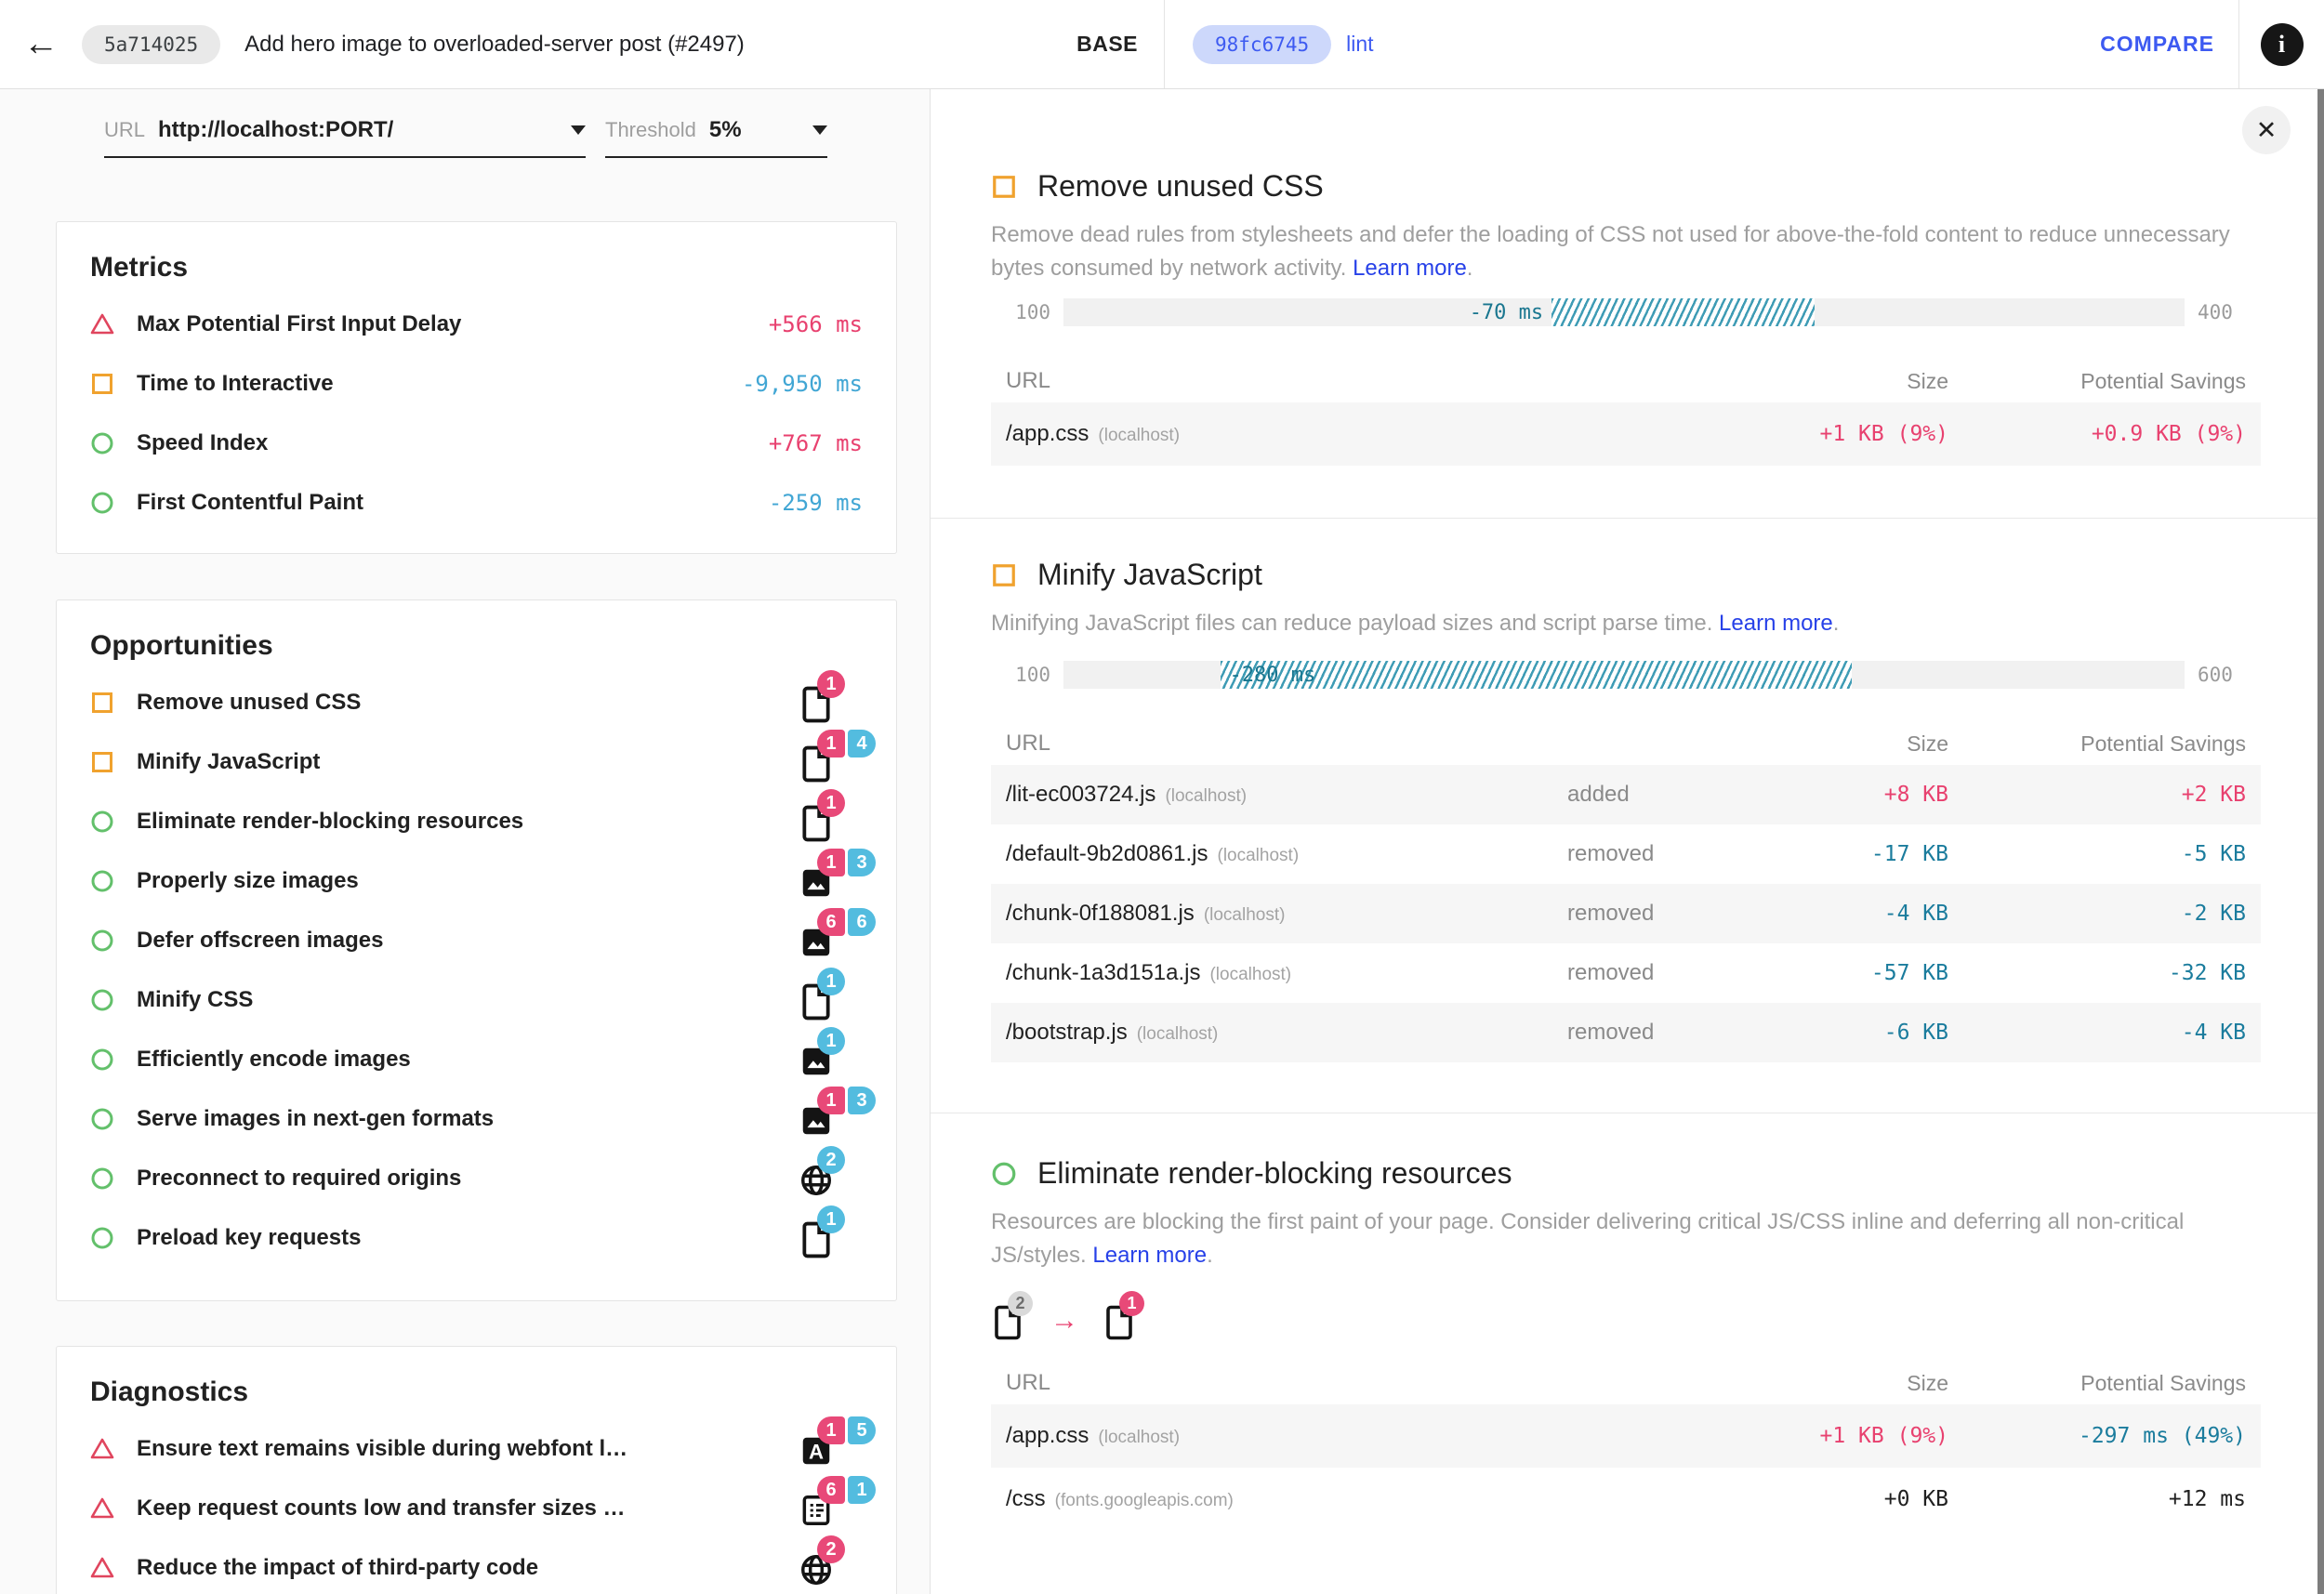  Describe the element at coordinates (1927, 1382) in the screenshot. I see `col-size: Size` at that location.